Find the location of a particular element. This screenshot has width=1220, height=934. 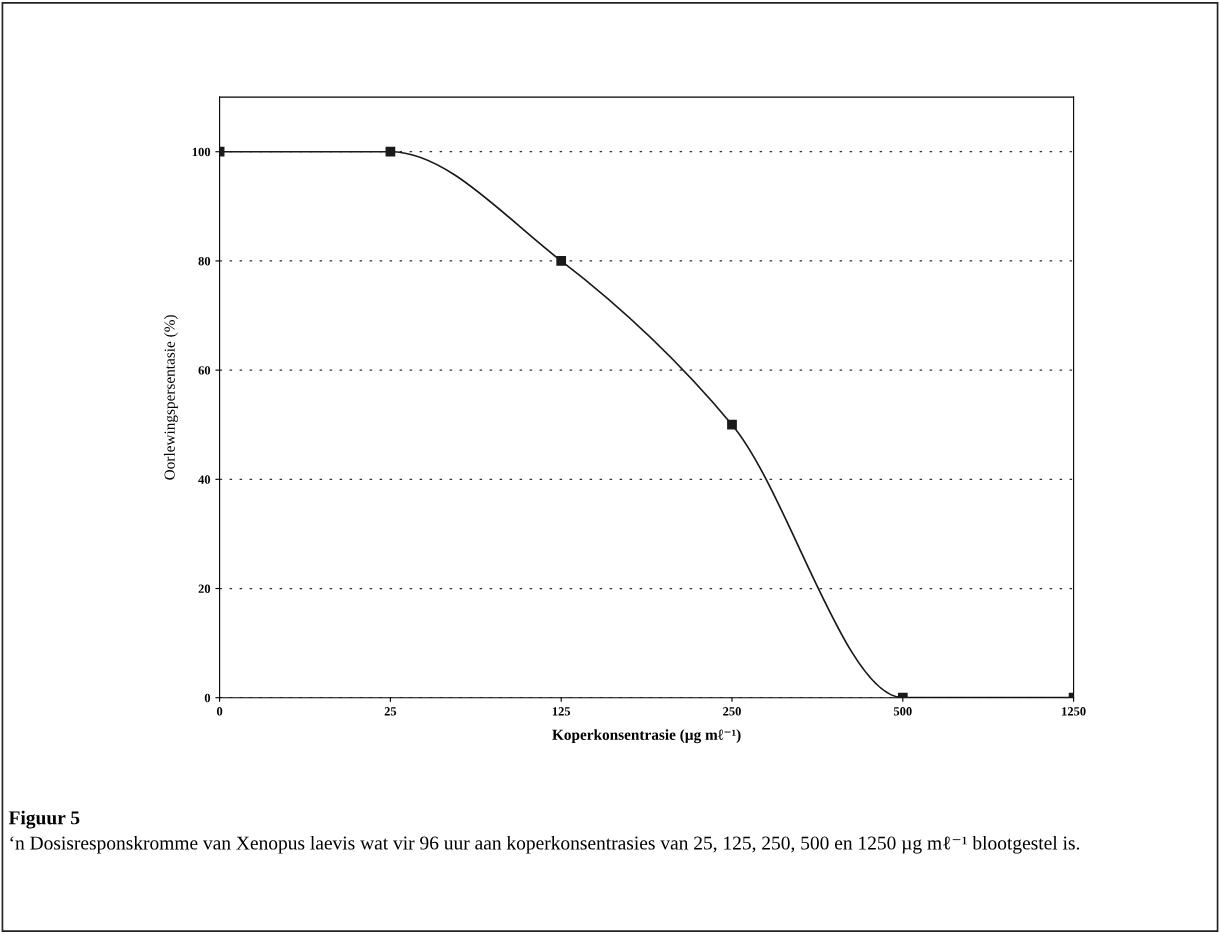

x-tick-label: 125 is located at coordinates (561, 711).